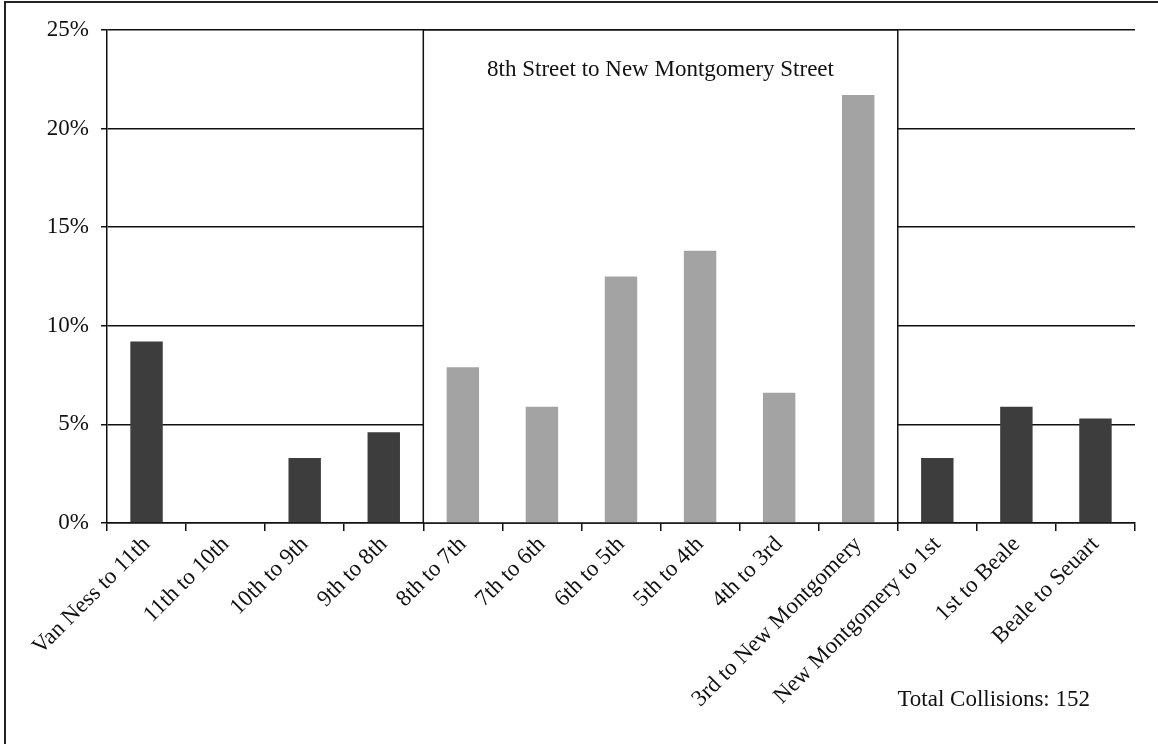 Image resolution: width=1158 pixels, height=744 pixels. I want to click on x-tick-label: 8th to 7th, so click(431, 570).